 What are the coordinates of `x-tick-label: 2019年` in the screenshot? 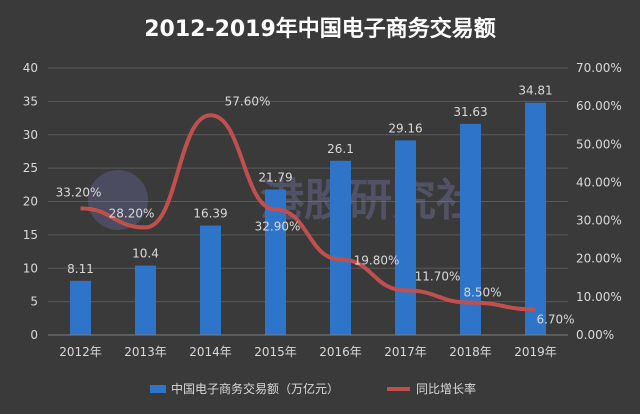 It's located at (535, 352).